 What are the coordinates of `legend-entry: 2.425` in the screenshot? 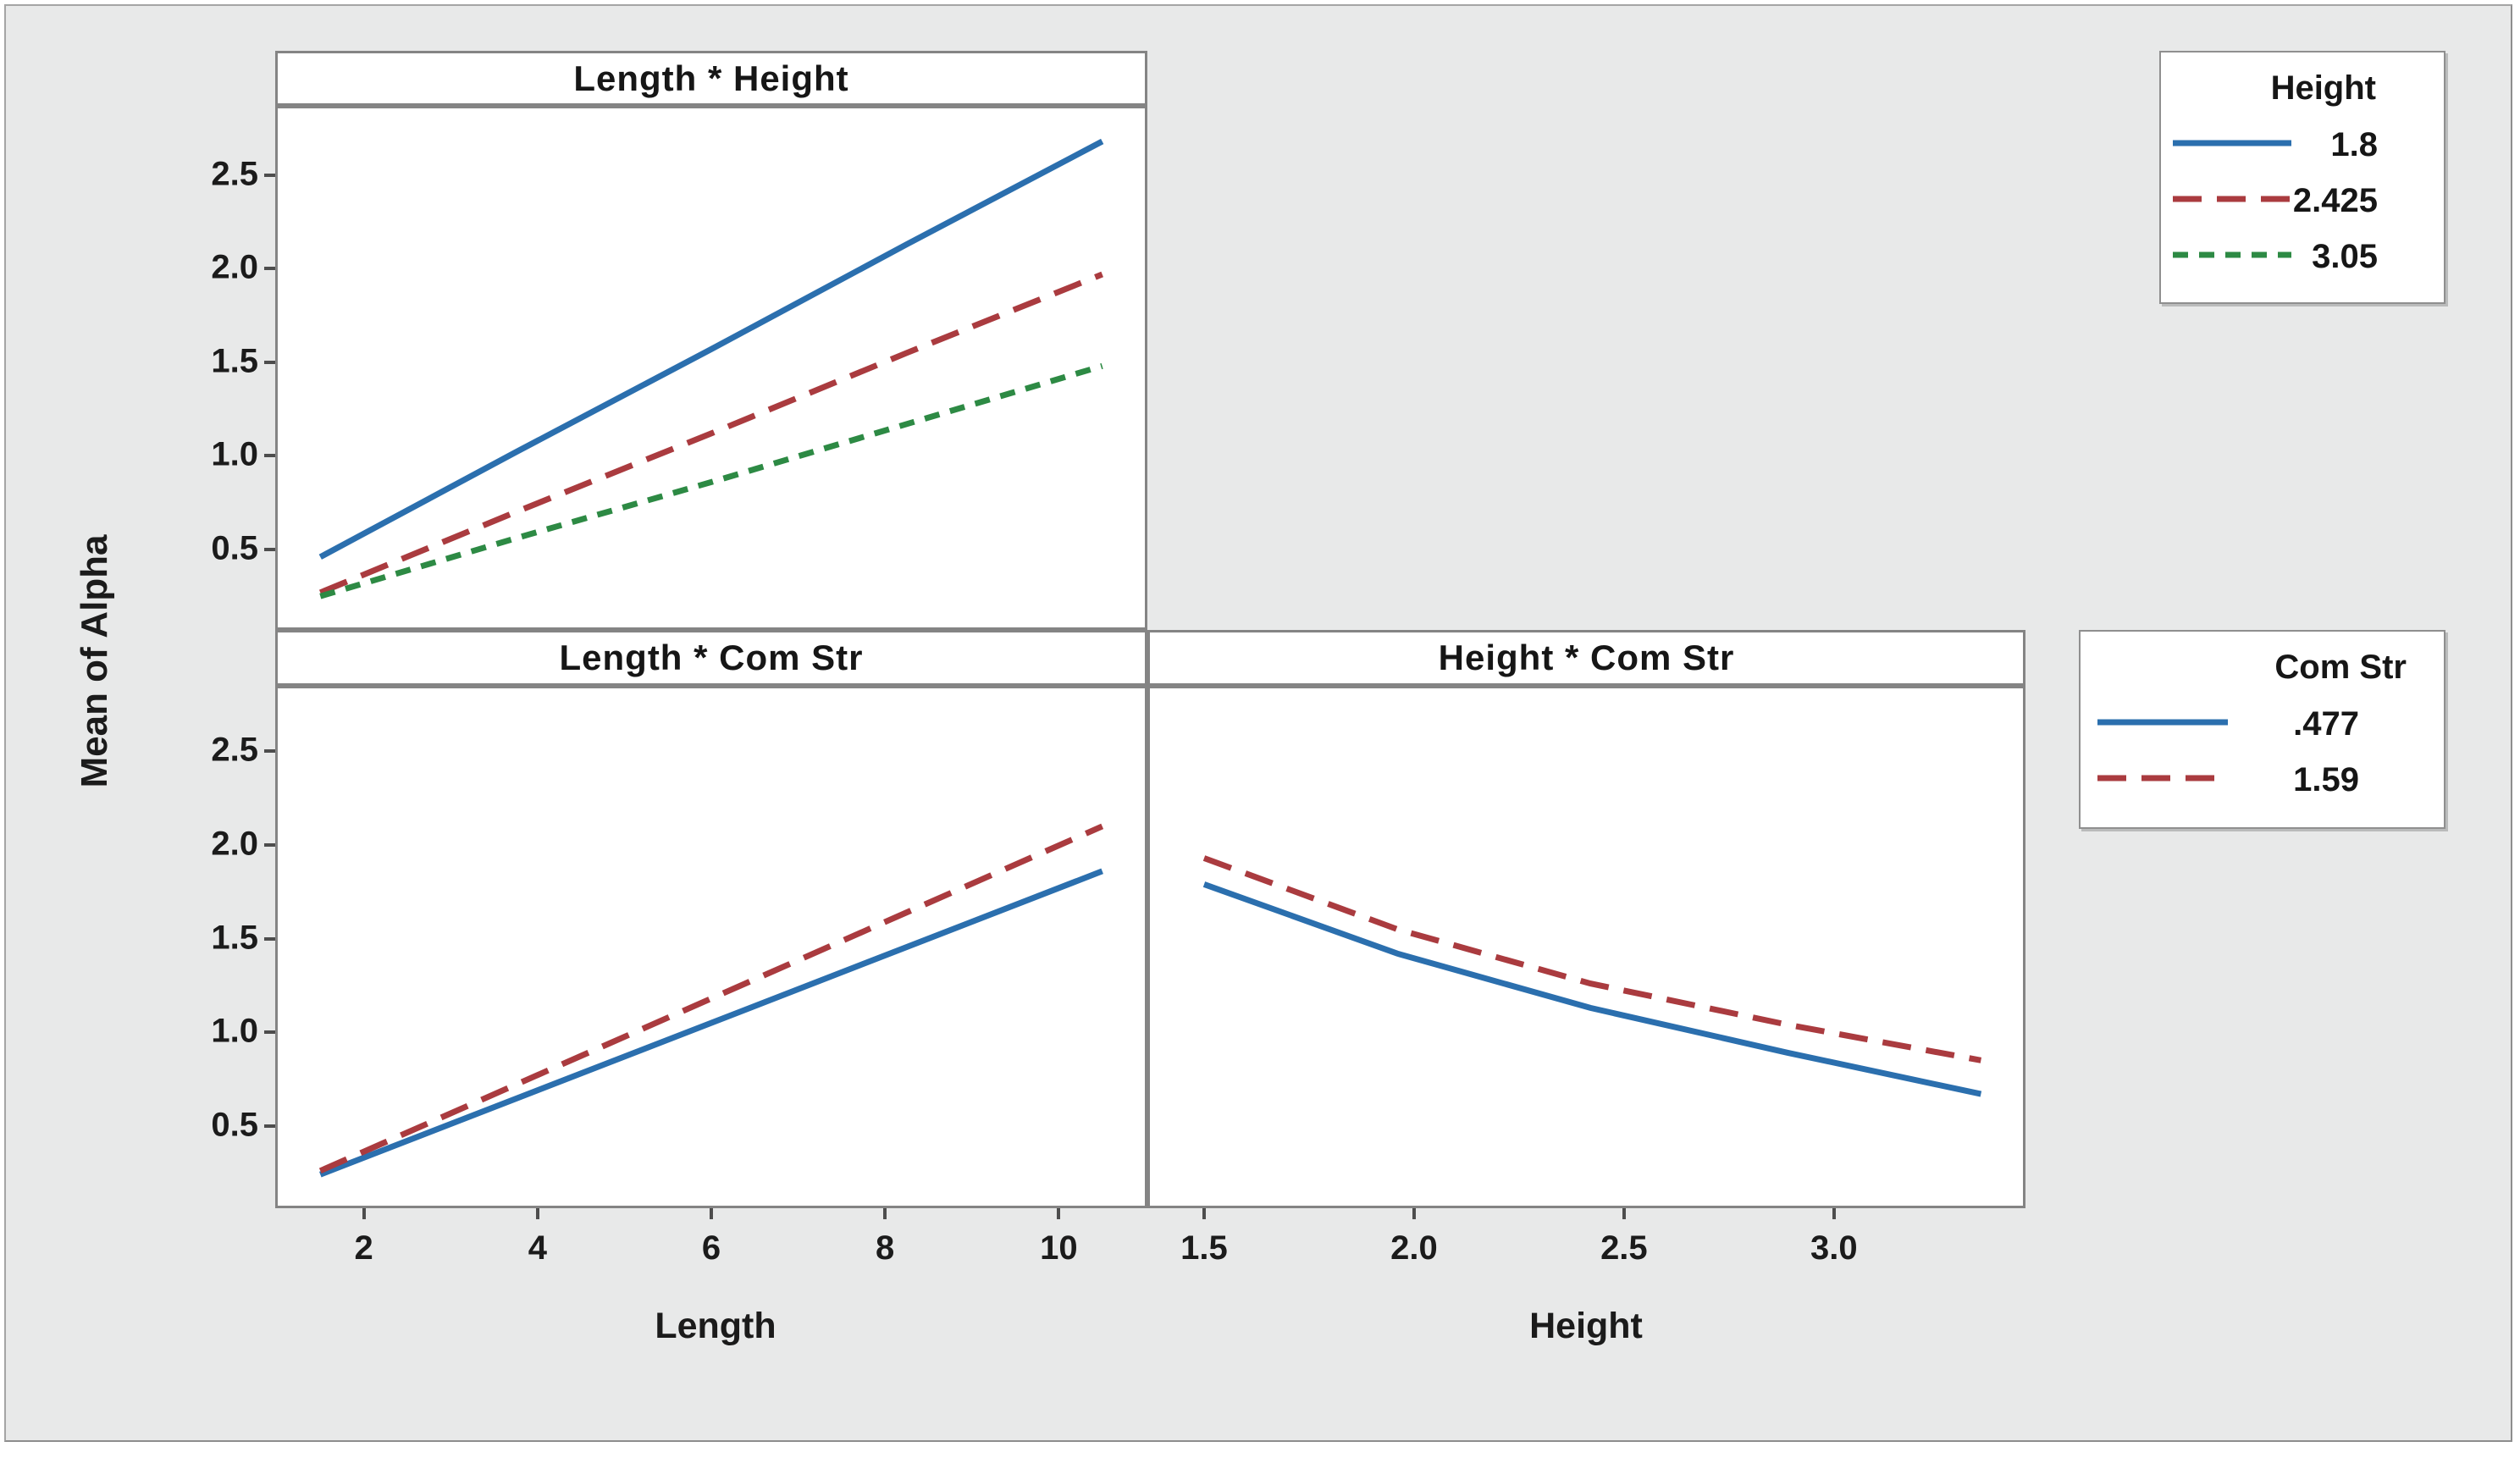 It's located at (2303, 201).